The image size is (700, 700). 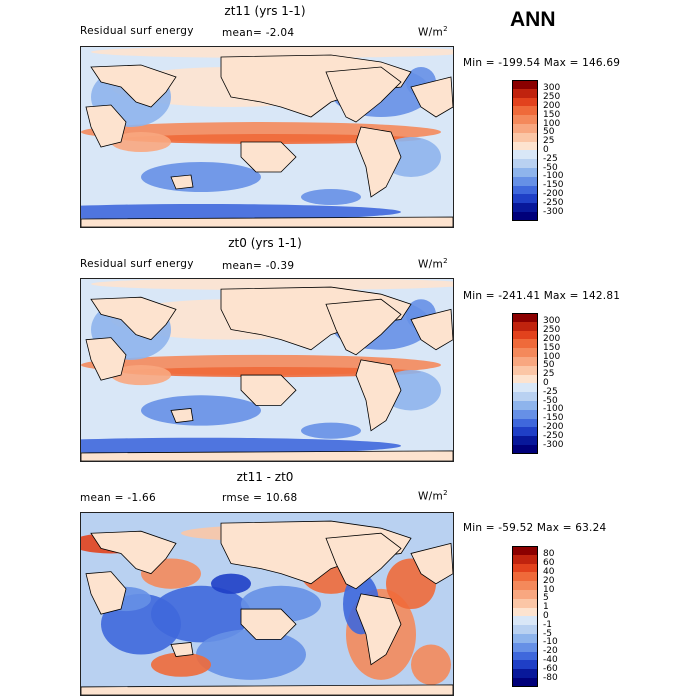 What do you see at coordinates (549, 141) in the screenshot?
I see `colorbar-tick-label: 25` at bounding box center [549, 141].